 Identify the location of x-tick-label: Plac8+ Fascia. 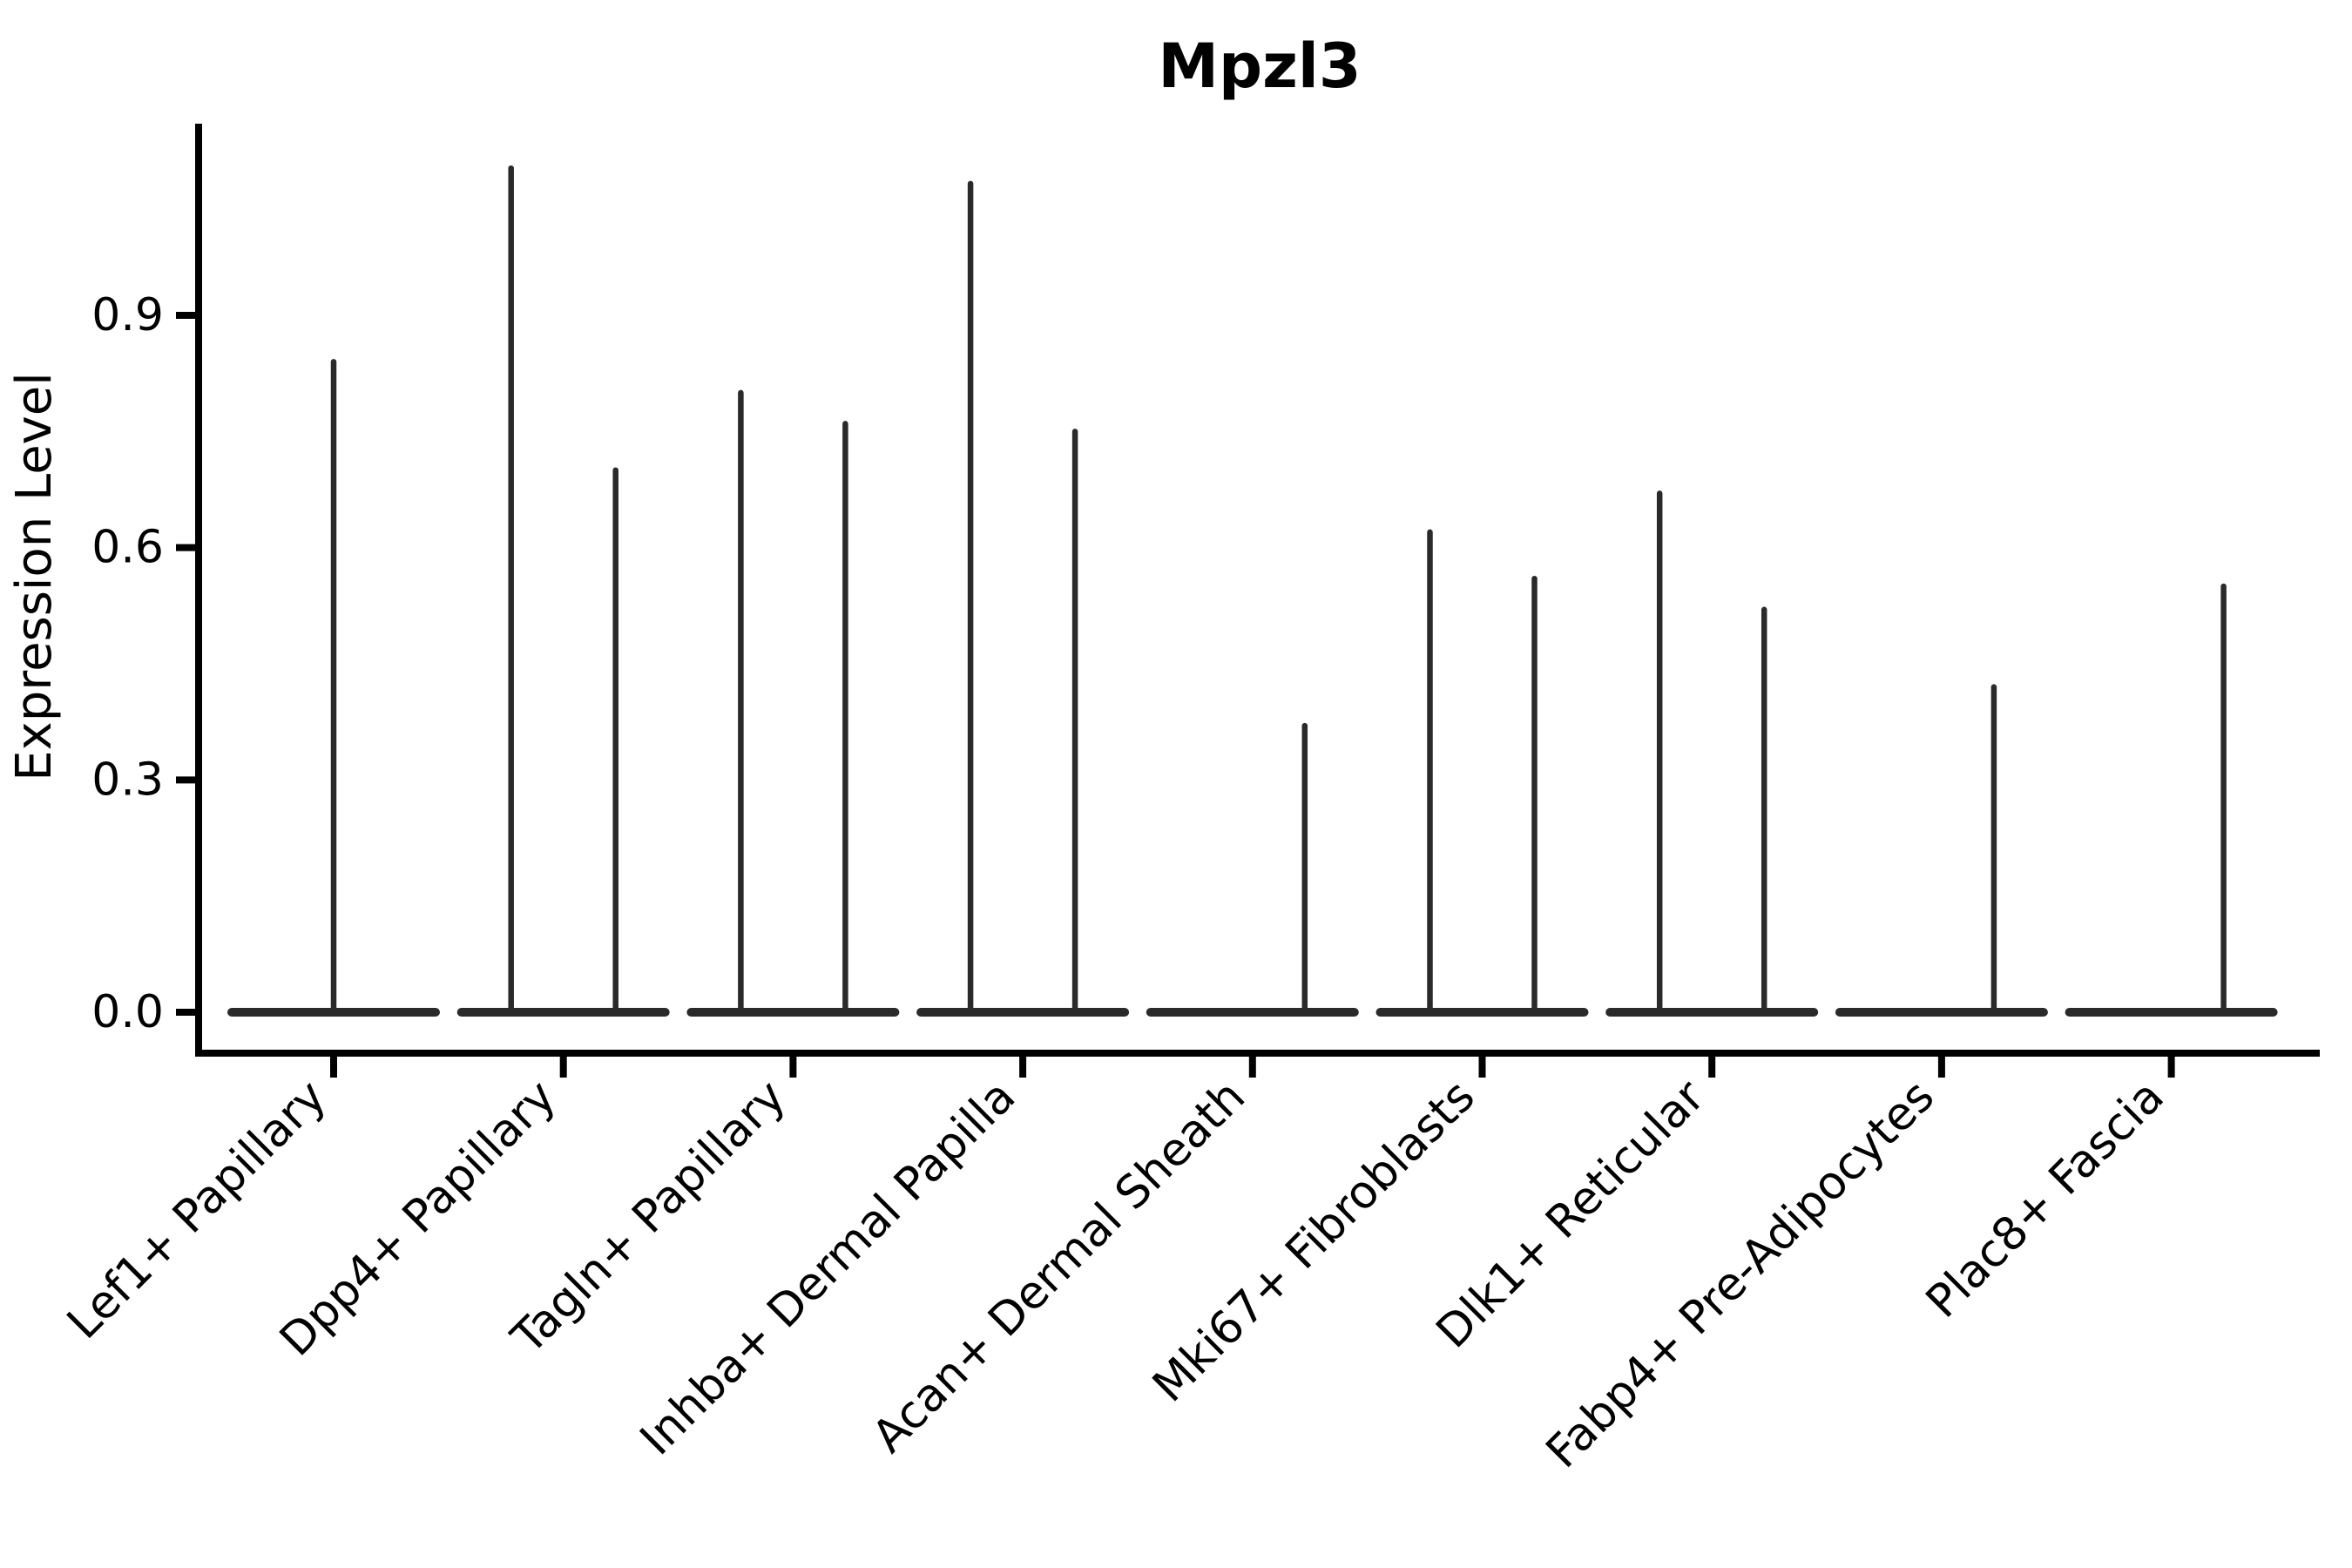
(2045, 1199).